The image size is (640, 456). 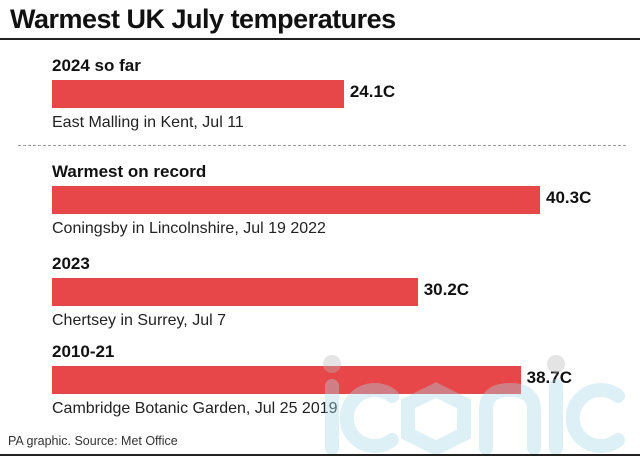 What do you see at coordinates (320, 455) in the screenshot?
I see `bottom-divider` at bounding box center [320, 455].